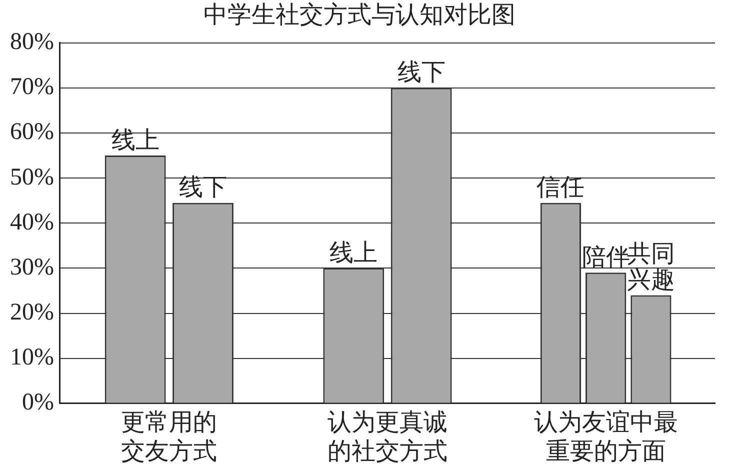  I want to click on y-tick-label: 30%, so click(32, 267).